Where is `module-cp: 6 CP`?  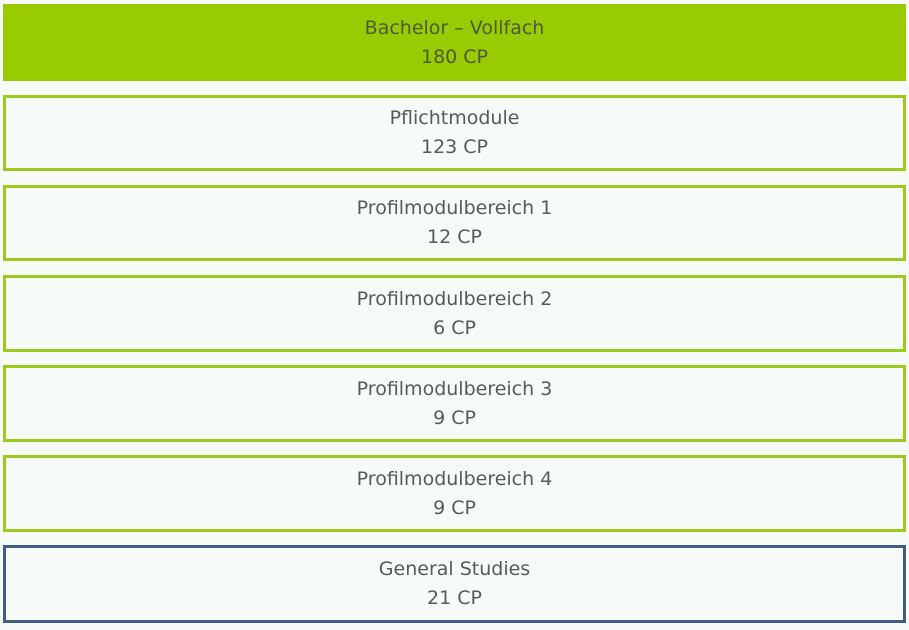 module-cp: 6 CP is located at coordinates (454, 327).